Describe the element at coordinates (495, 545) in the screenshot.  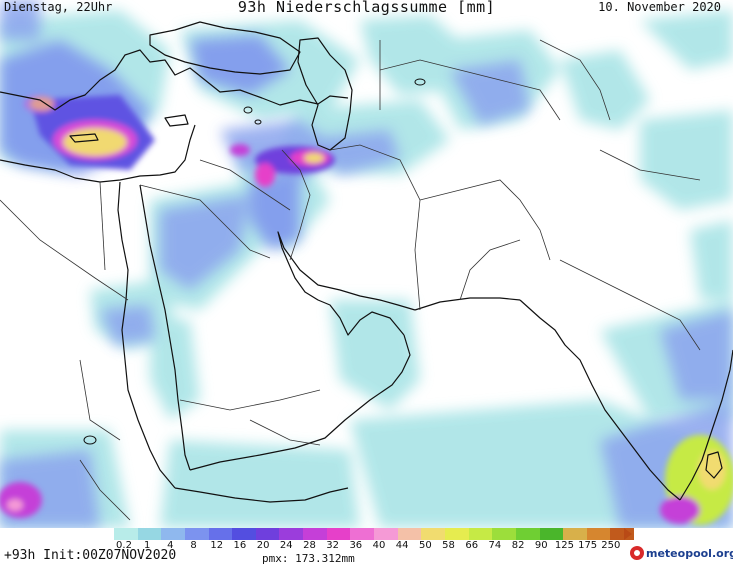
I see `legend-label: 74` at that location.